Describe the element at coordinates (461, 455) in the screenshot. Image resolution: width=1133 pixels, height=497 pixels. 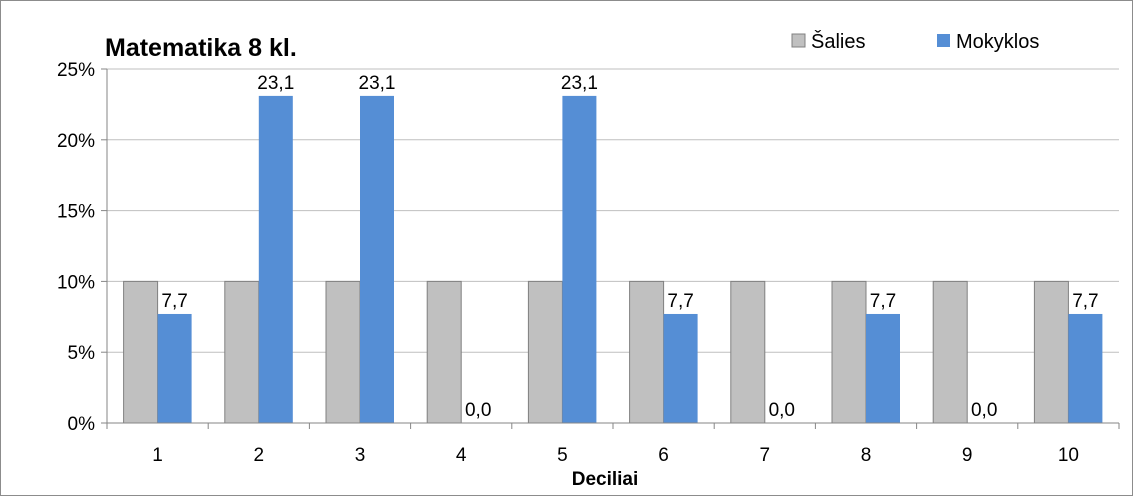
I see `x-tick-label: 4` at that location.